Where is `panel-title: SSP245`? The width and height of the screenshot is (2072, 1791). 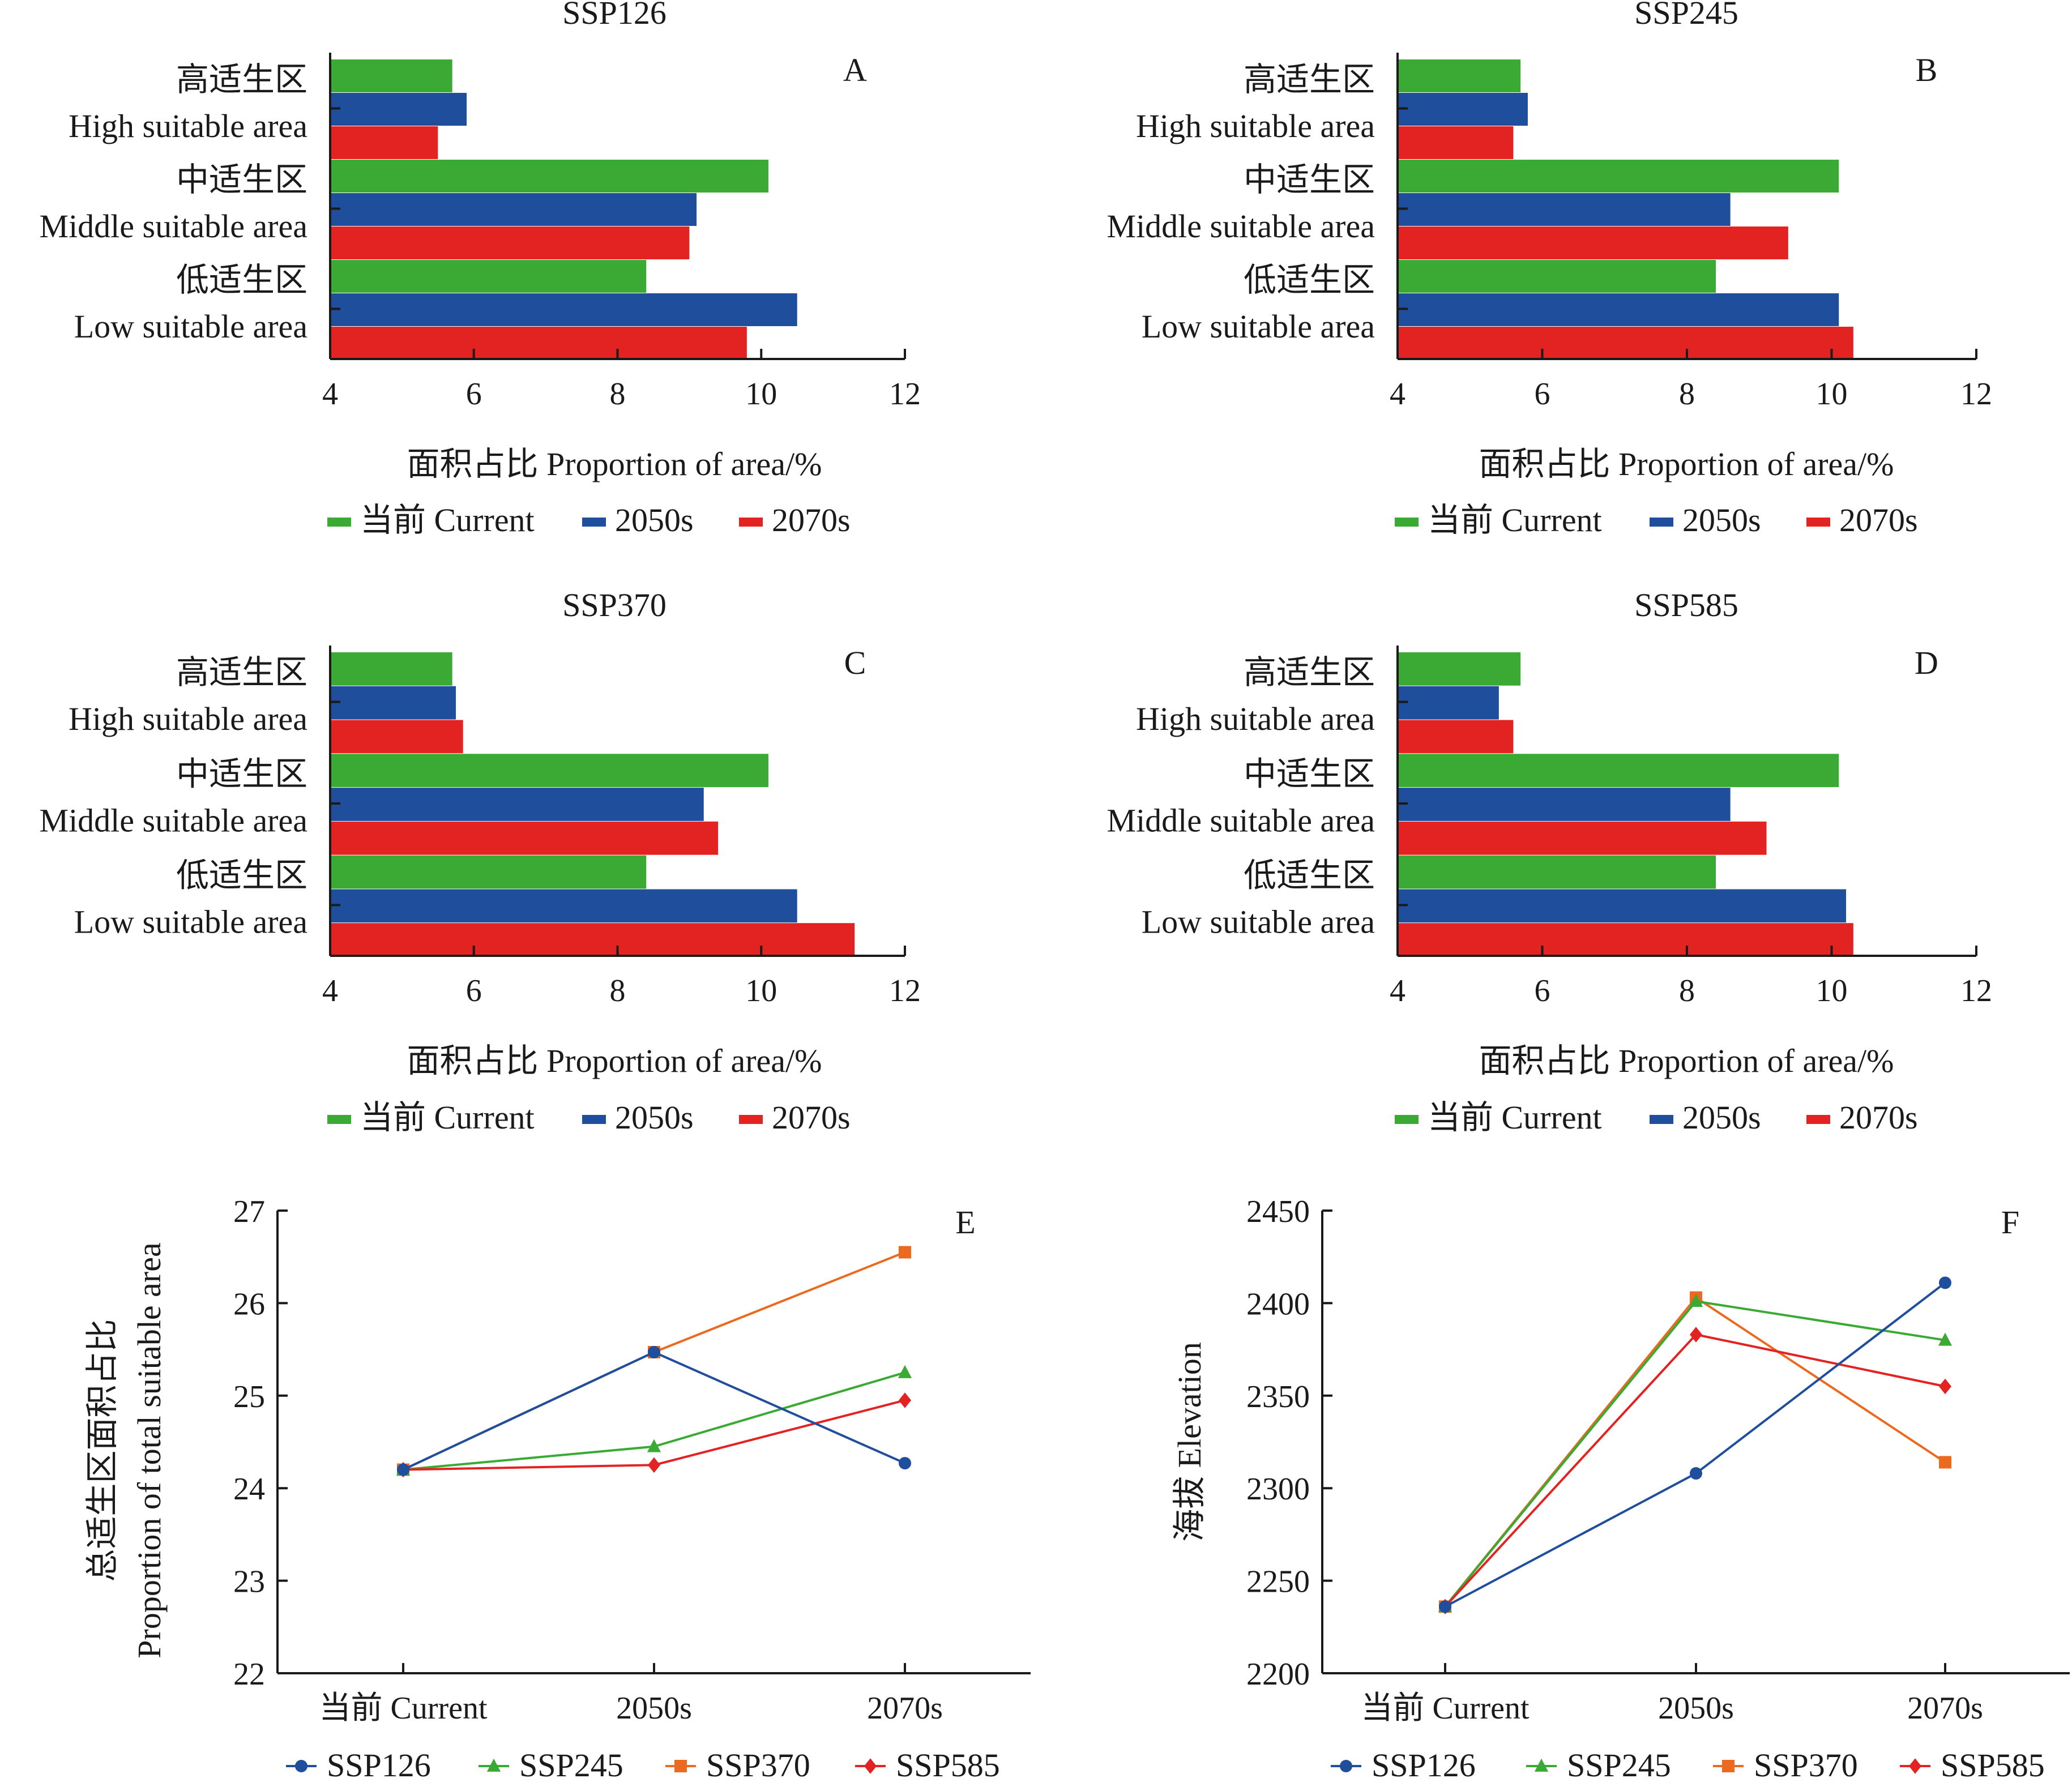 panel-title: SSP245 is located at coordinates (1686, 15).